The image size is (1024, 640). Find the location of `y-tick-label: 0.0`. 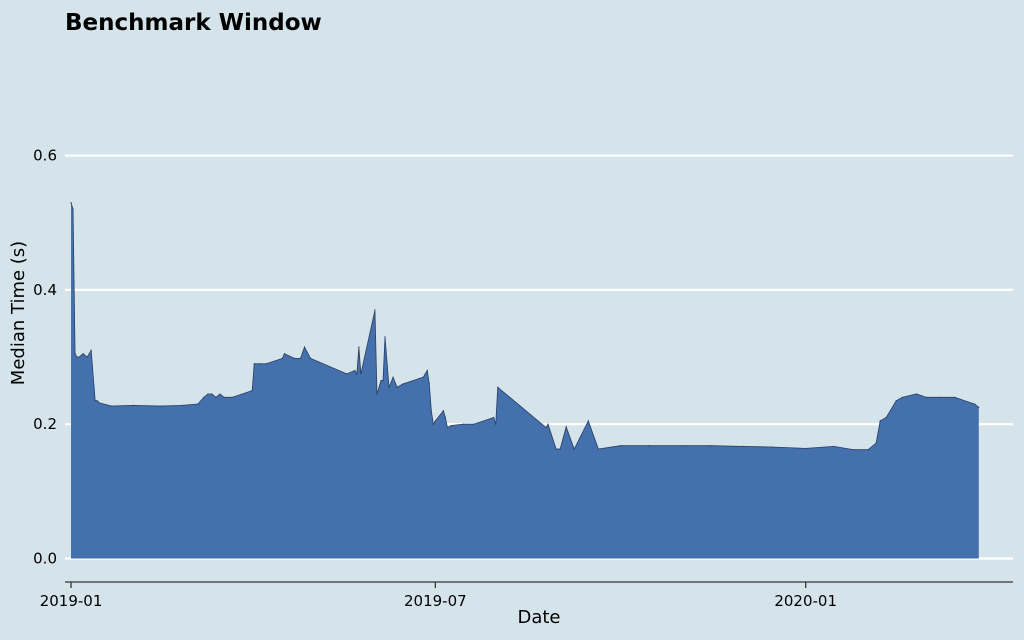

y-tick-label: 0.0 is located at coordinates (45, 558).